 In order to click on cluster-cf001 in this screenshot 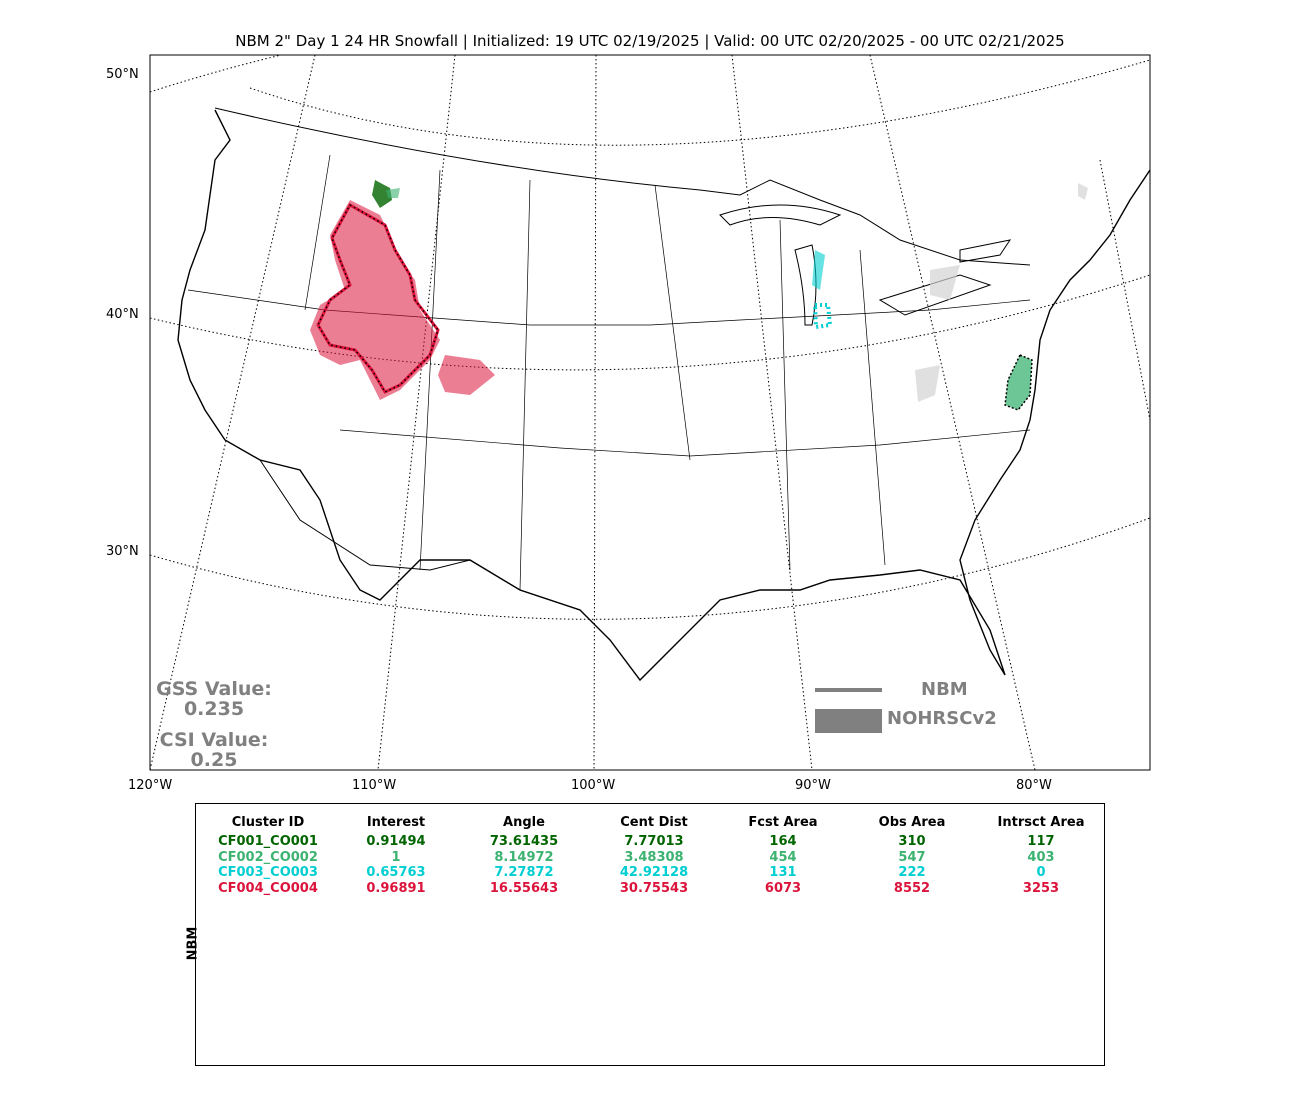, I will do `click(386, 194)`.